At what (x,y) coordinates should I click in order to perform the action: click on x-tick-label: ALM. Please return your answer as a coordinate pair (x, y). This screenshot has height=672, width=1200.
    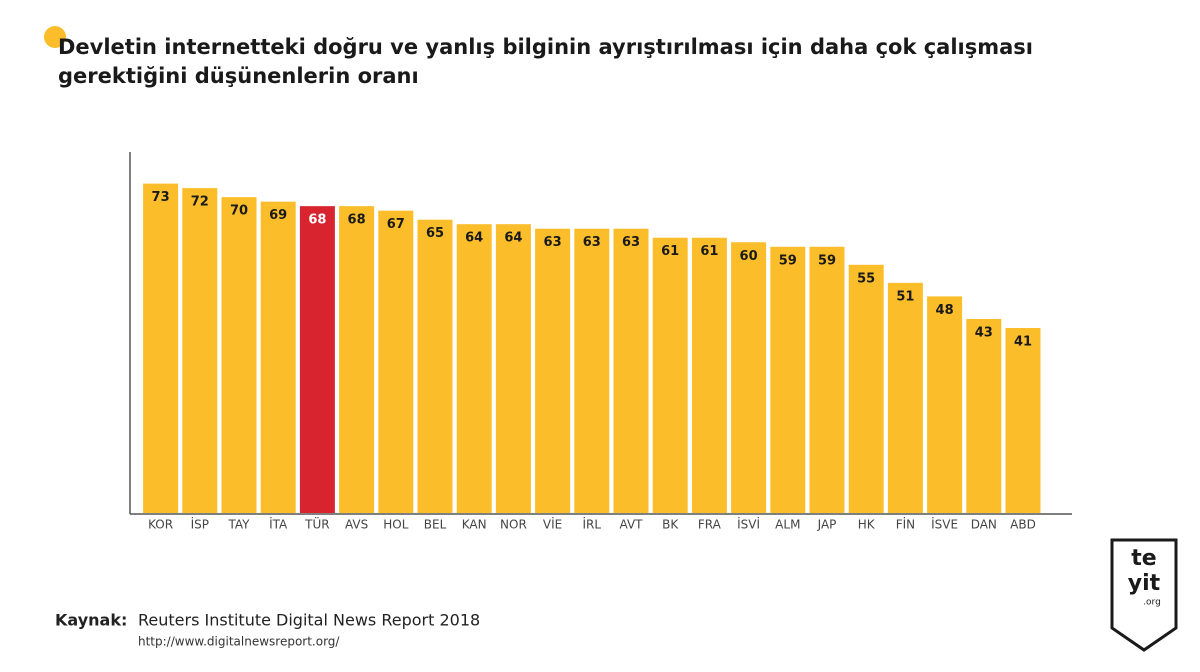
    Looking at the image, I should click on (787, 525).